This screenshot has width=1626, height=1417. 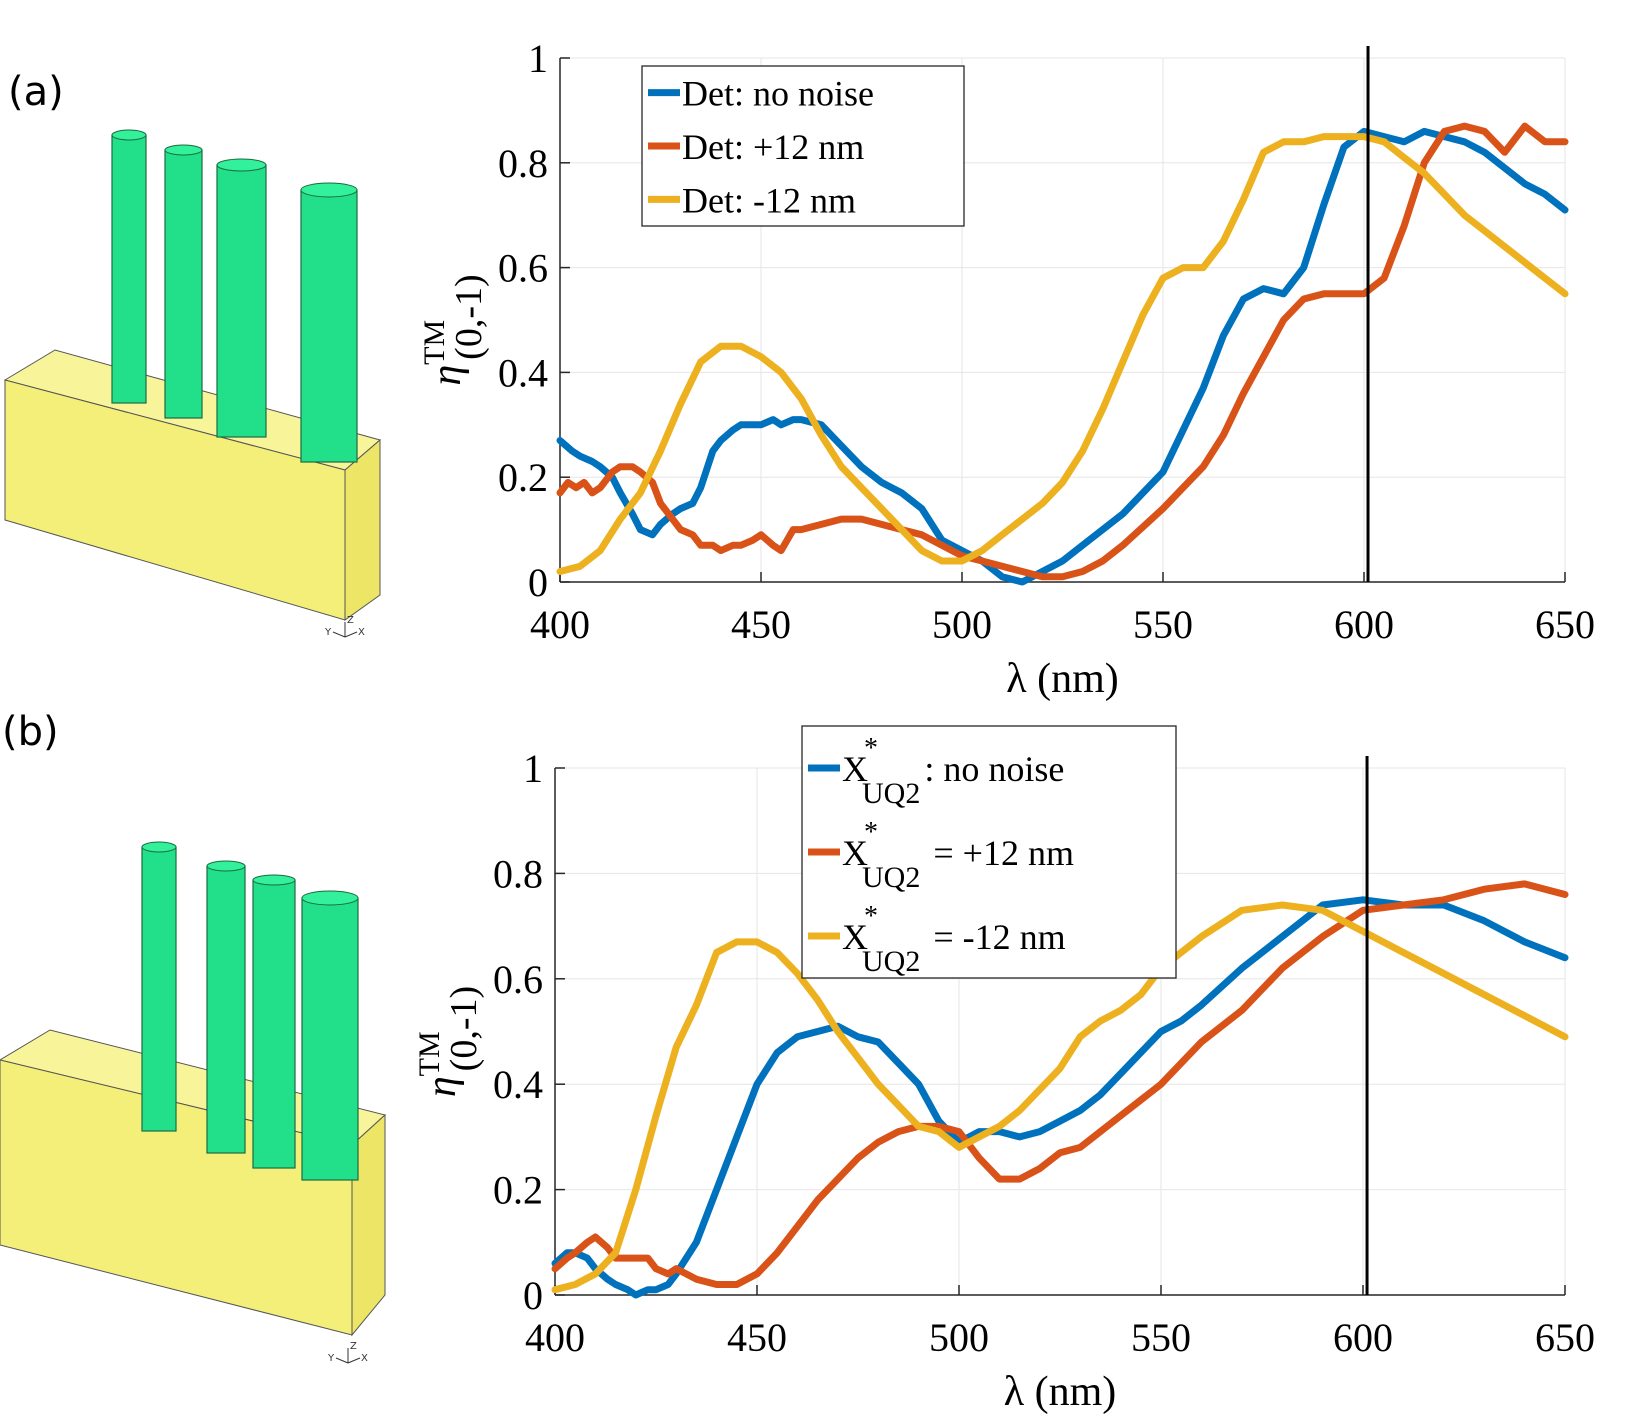 I want to click on y-axis-label-a: ηTM(0,-1), so click(x=454, y=329).